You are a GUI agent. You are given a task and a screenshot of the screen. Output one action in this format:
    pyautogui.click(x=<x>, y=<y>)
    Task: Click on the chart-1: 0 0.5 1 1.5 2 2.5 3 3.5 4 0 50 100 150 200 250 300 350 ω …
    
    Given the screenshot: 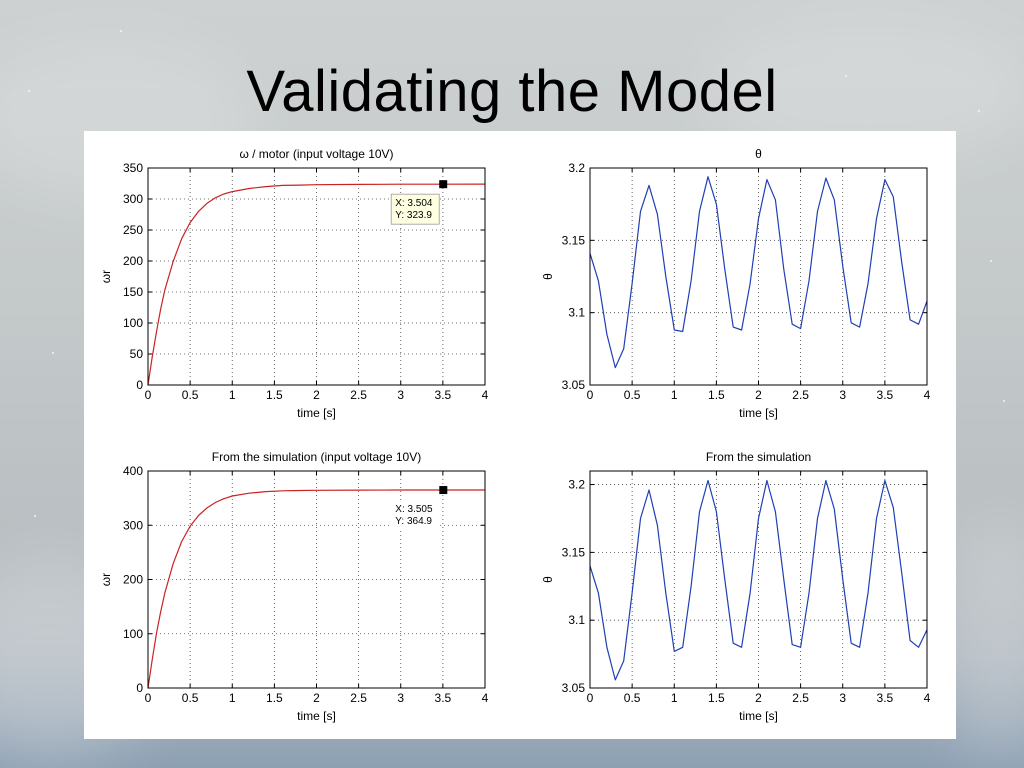 What is the action you would take?
    pyautogui.click(x=294, y=283)
    